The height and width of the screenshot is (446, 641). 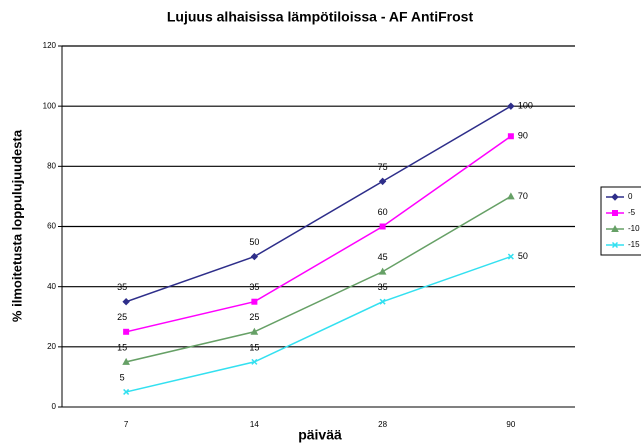 What do you see at coordinates (50, 105) in the screenshot?
I see `y-tick-label: 100` at bounding box center [50, 105].